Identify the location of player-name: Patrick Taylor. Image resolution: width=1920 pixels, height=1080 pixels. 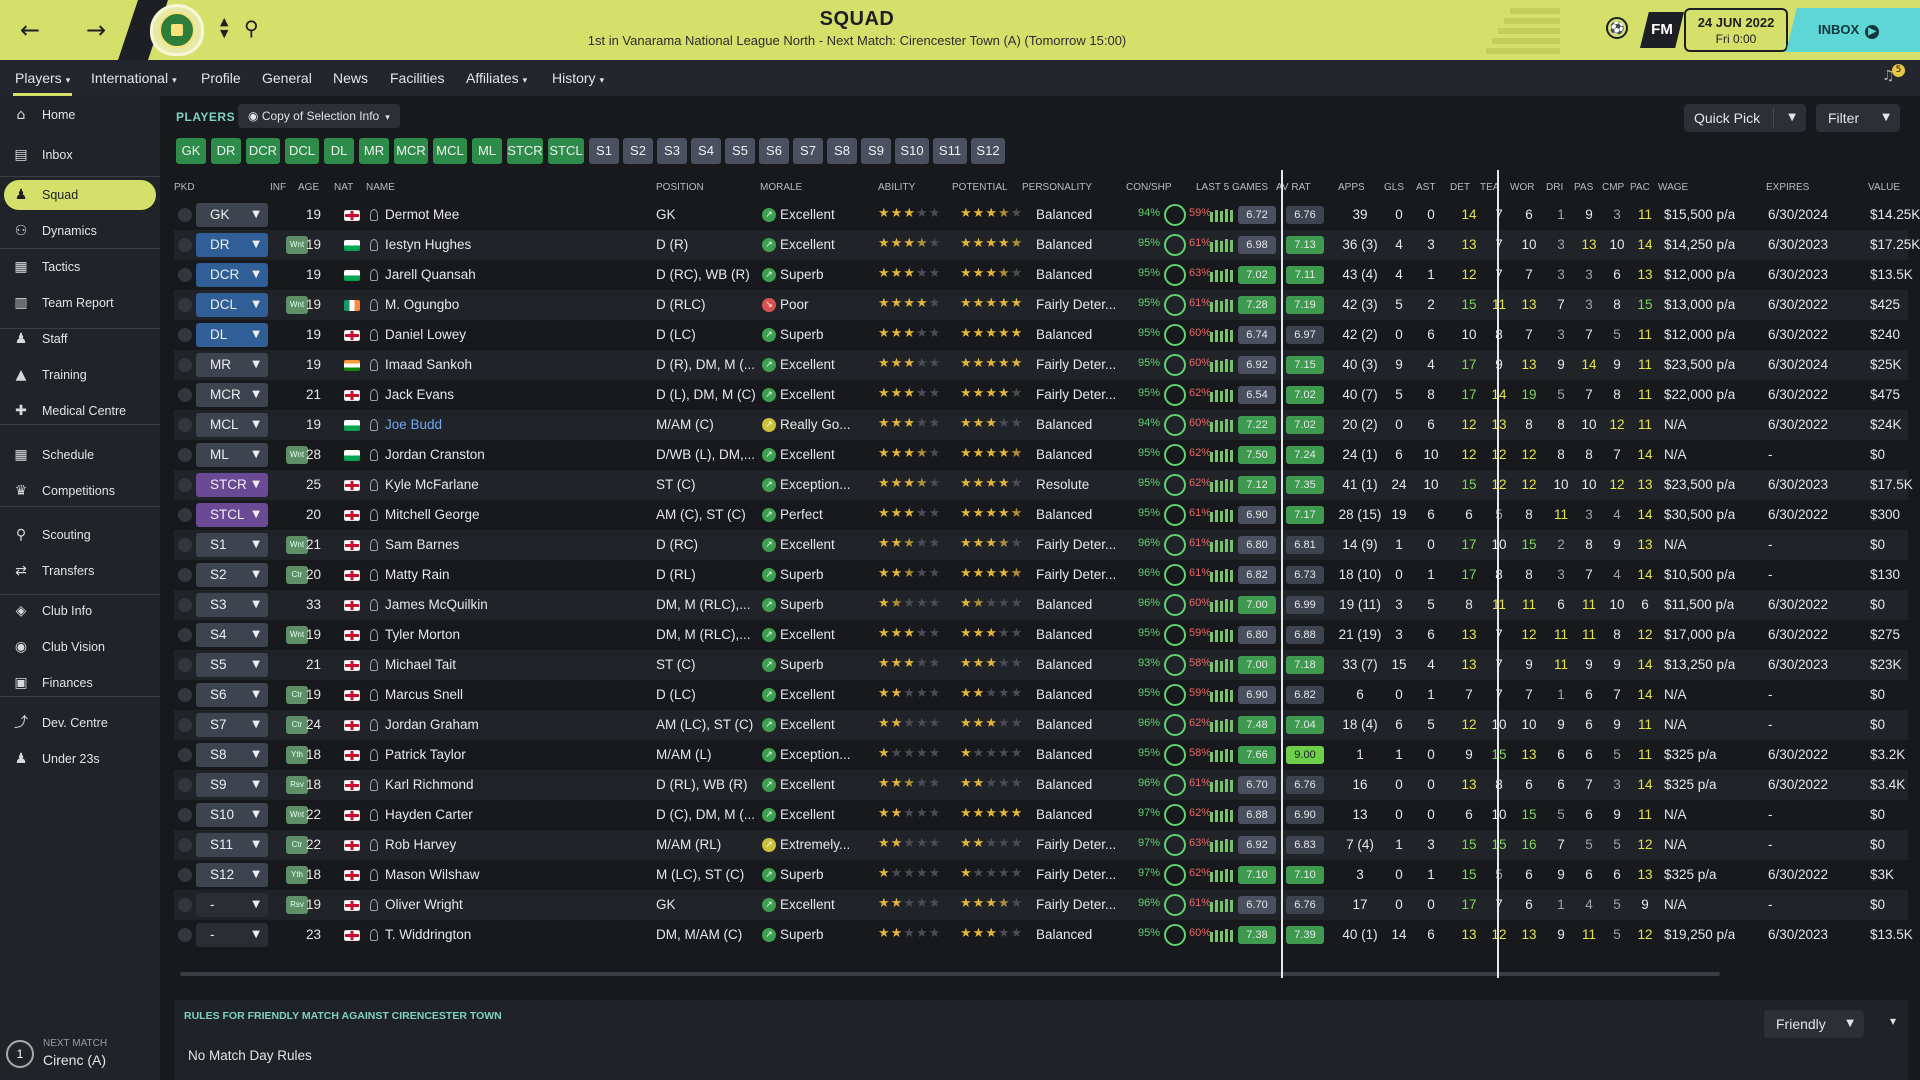
(425, 754).